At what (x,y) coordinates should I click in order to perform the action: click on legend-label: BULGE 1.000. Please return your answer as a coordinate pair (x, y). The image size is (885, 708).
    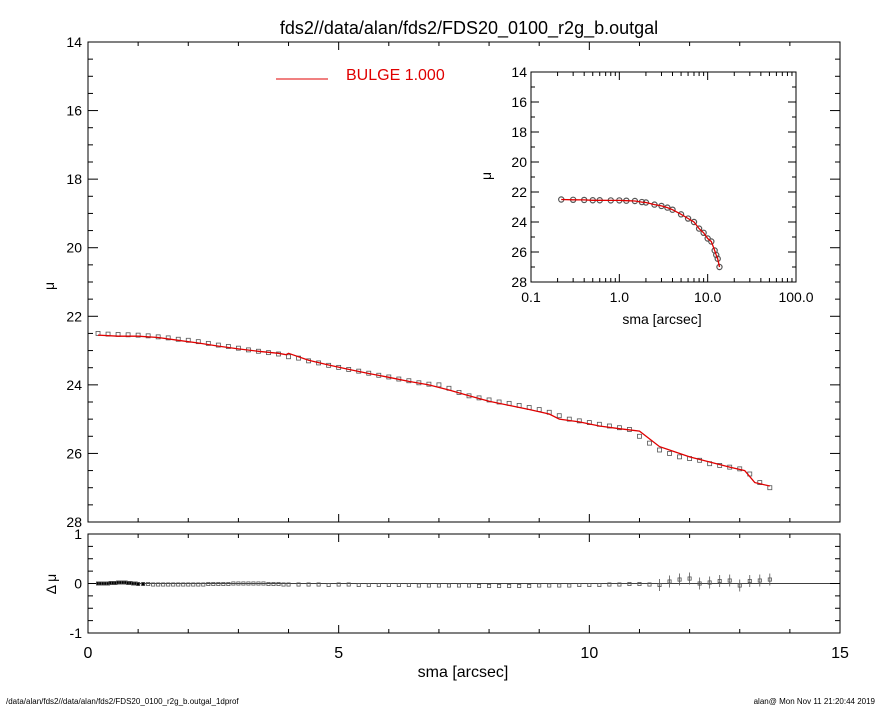
    Looking at the image, I should click on (395, 75).